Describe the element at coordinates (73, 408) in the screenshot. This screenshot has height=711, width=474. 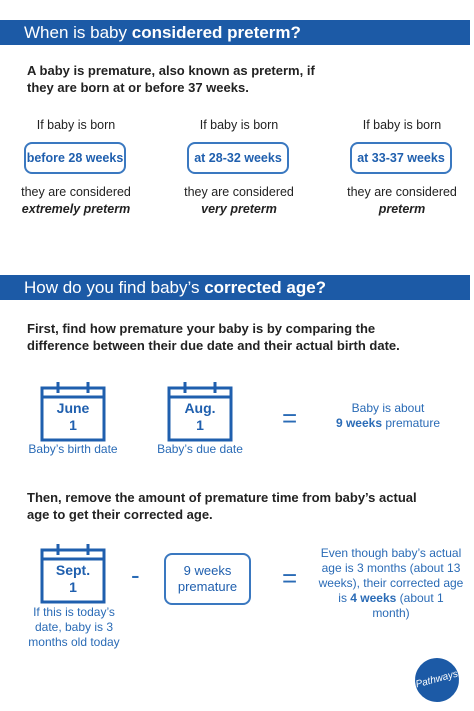
I see `calendar-month: June` at that location.